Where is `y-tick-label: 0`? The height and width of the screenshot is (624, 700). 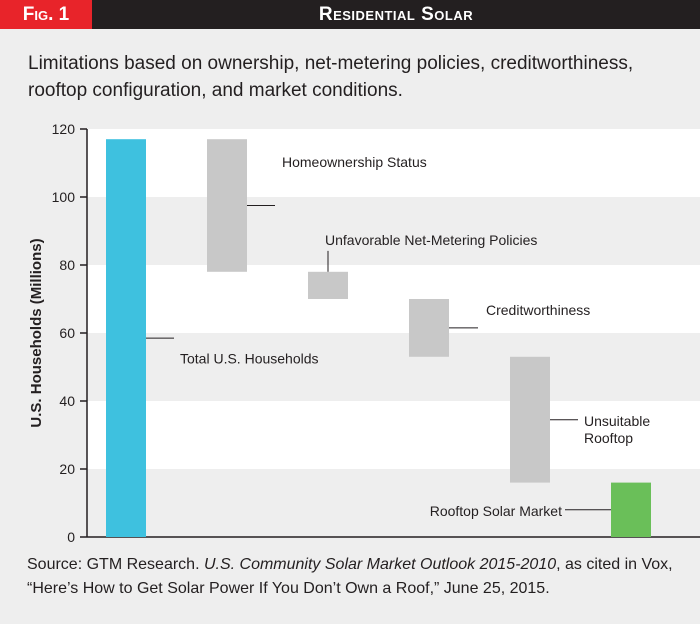
y-tick-label: 0 is located at coordinates (71, 537).